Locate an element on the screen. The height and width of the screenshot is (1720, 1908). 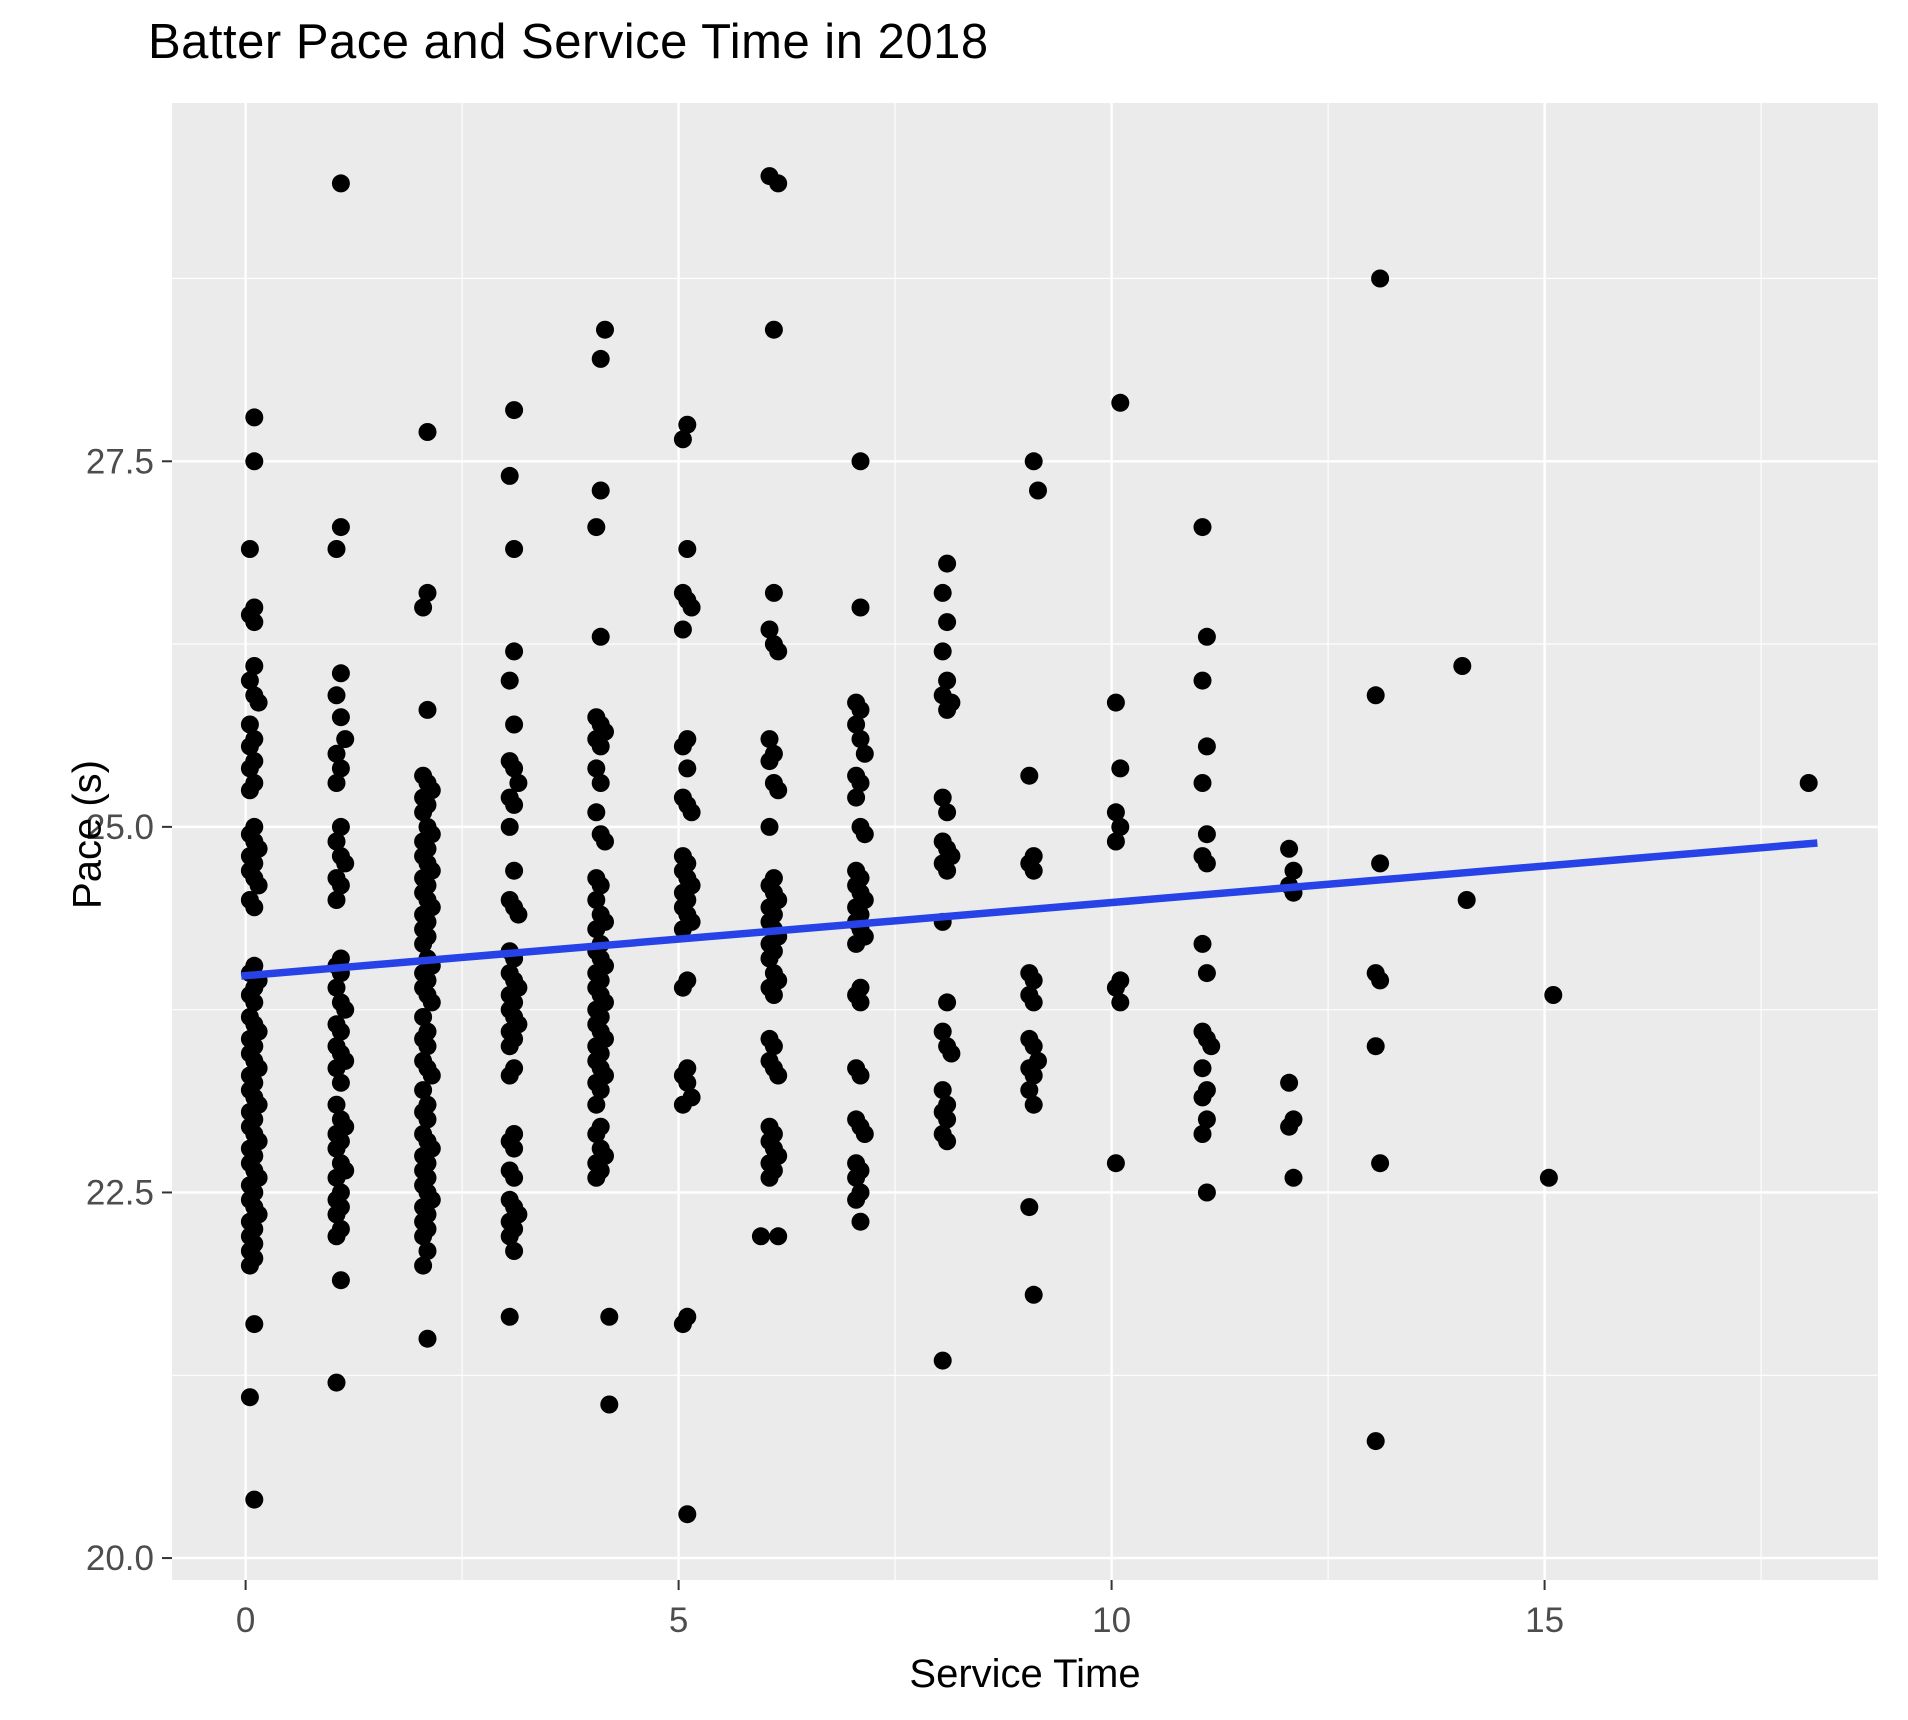
y-tick-label: 25.0 is located at coordinates (120, 827).